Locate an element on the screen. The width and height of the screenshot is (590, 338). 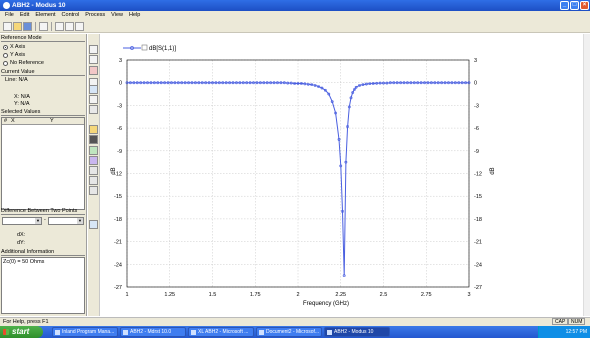
x-tick-label: 1.5 is located at coordinates (213, 295).